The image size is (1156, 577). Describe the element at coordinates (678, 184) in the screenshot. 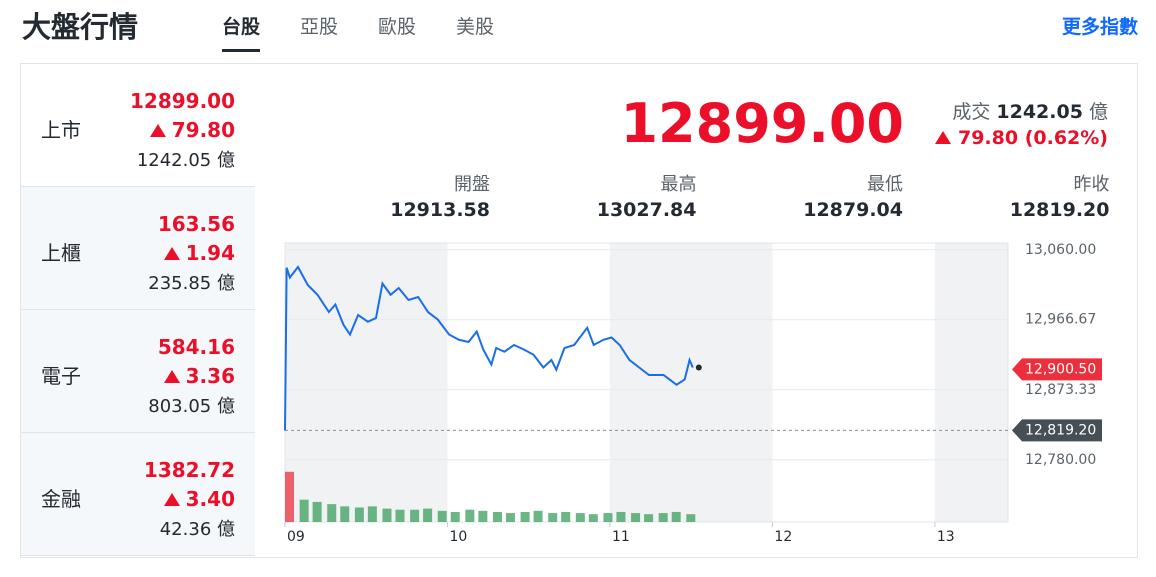

I see `stat-label: 最高` at that location.